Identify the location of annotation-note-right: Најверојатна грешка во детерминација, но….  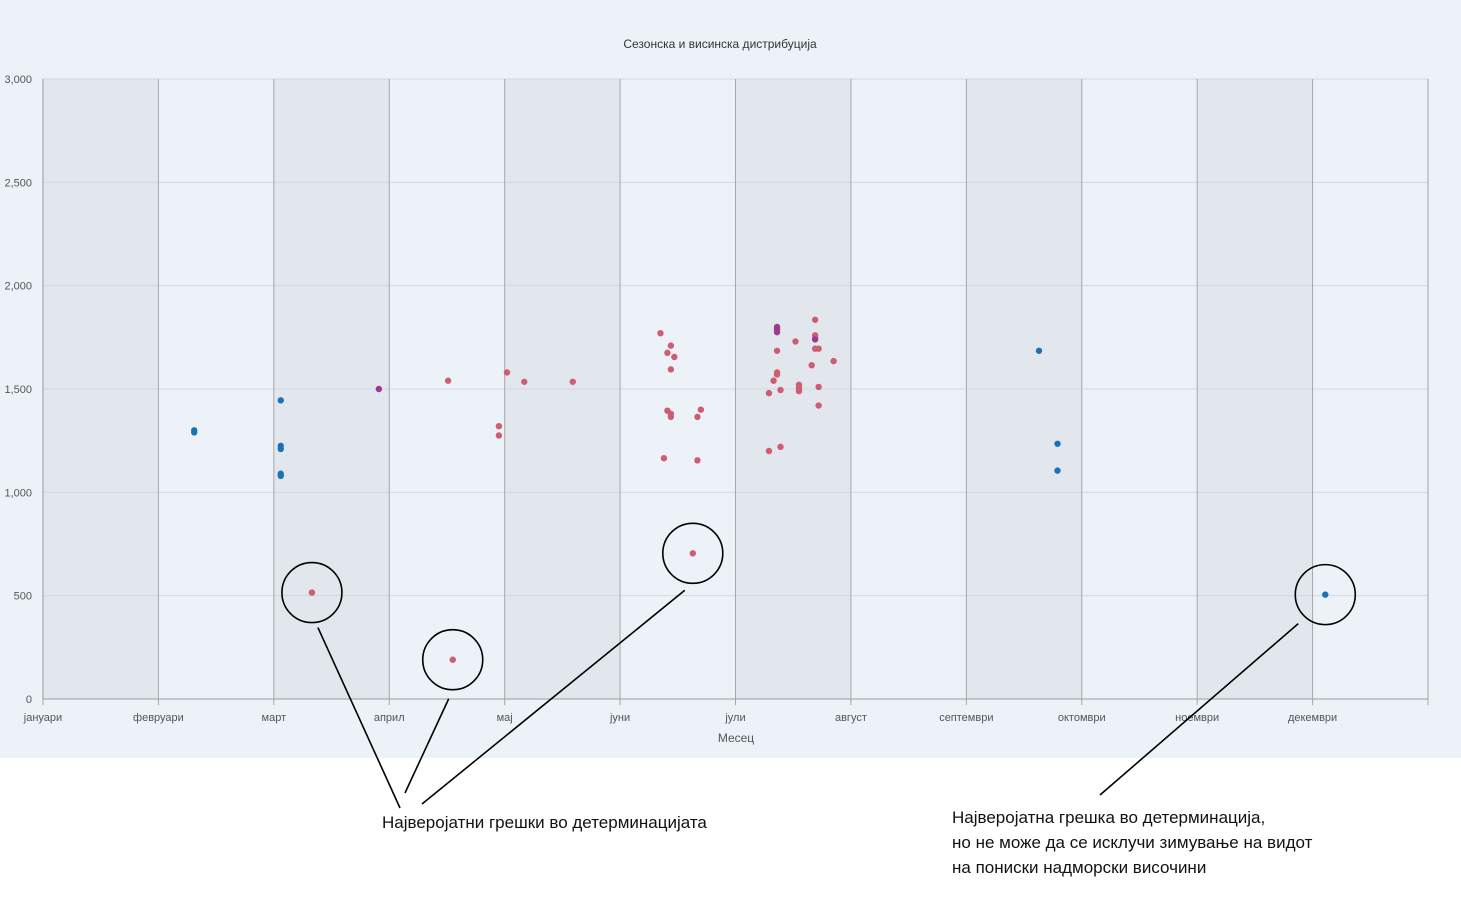
(1132, 842).